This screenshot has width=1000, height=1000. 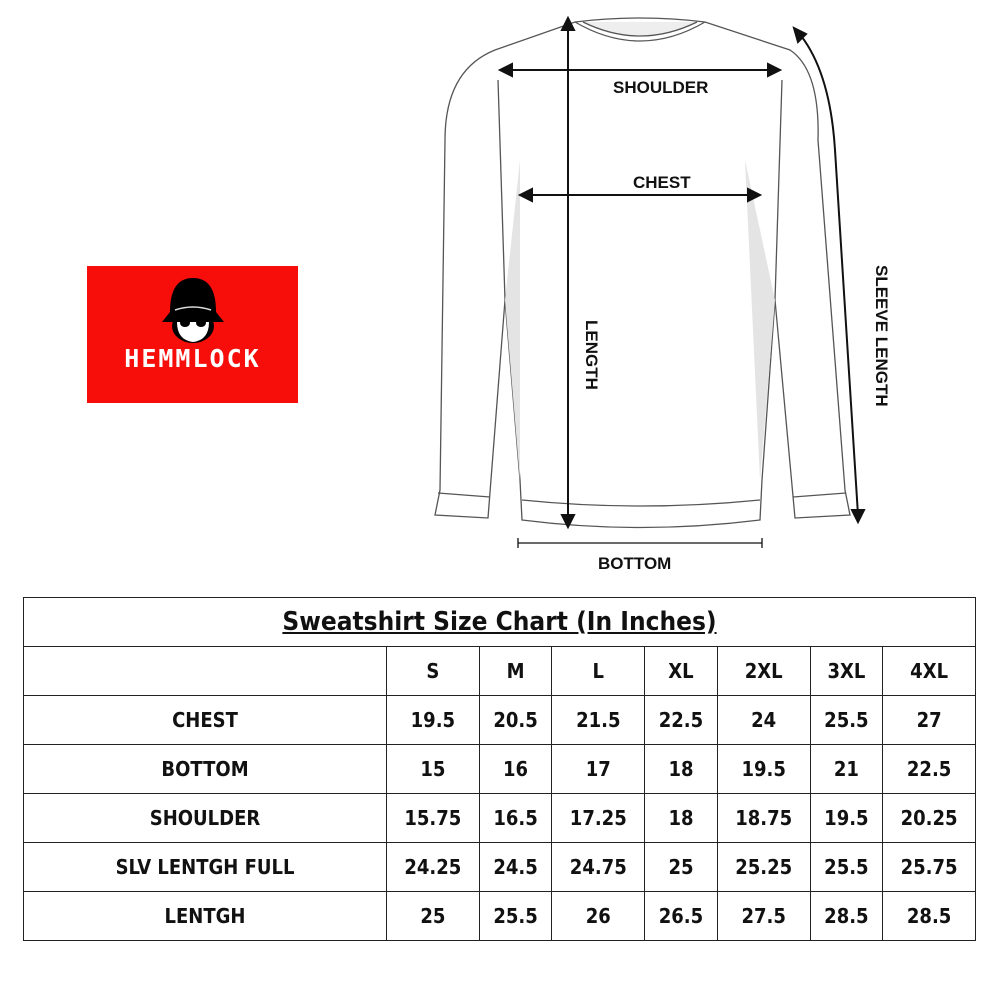 I want to click on measurement-cell: 20.25, so click(x=929, y=818).